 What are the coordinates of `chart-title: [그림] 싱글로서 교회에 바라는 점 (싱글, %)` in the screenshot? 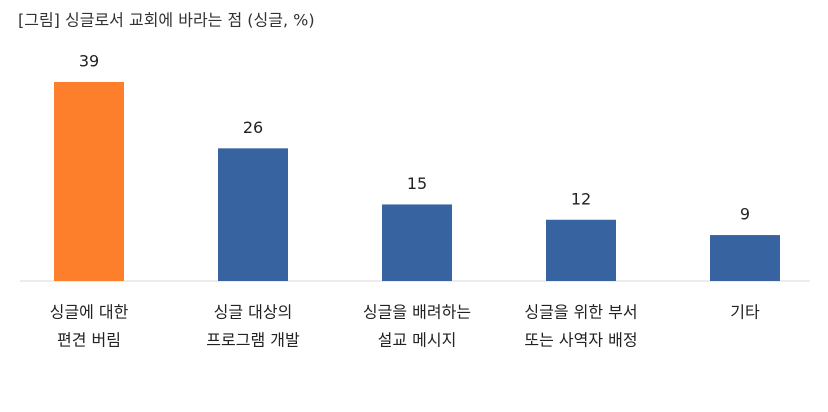 It's located at (166, 20).